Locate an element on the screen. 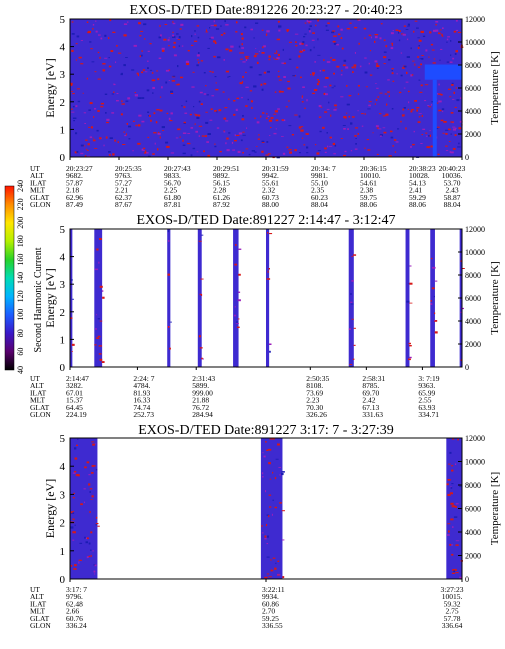  orbit-value: 20:29:51 is located at coordinates (226, 168).